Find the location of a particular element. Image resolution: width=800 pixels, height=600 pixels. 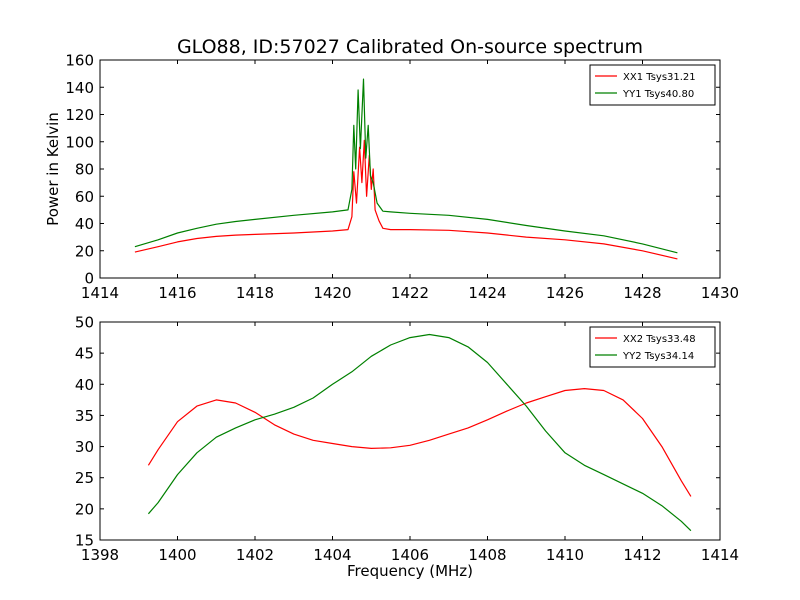

y-tick-label: 35 is located at coordinates (84, 416).